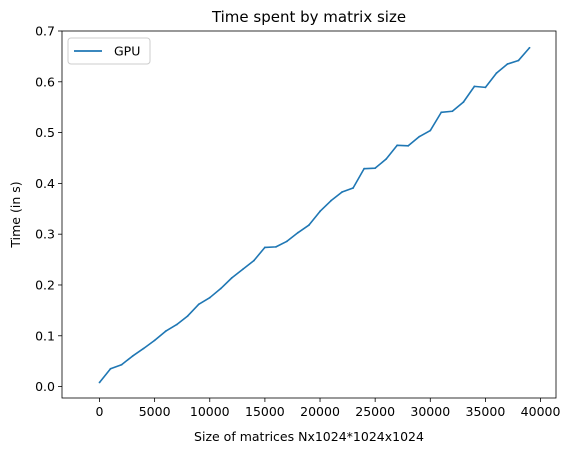  I want to click on x-axis-title: Size of matrices Nx1024*1024x1024, so click(309, 436).